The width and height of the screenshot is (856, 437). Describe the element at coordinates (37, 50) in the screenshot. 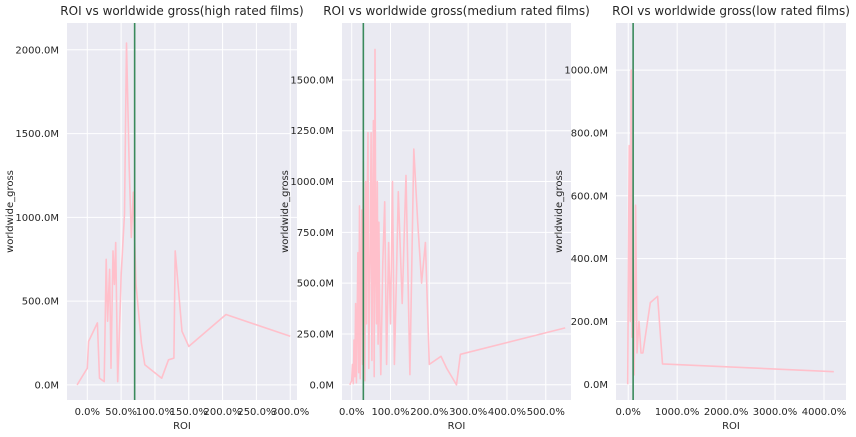

I see `y-tick-label: 2000.0M` at that location.